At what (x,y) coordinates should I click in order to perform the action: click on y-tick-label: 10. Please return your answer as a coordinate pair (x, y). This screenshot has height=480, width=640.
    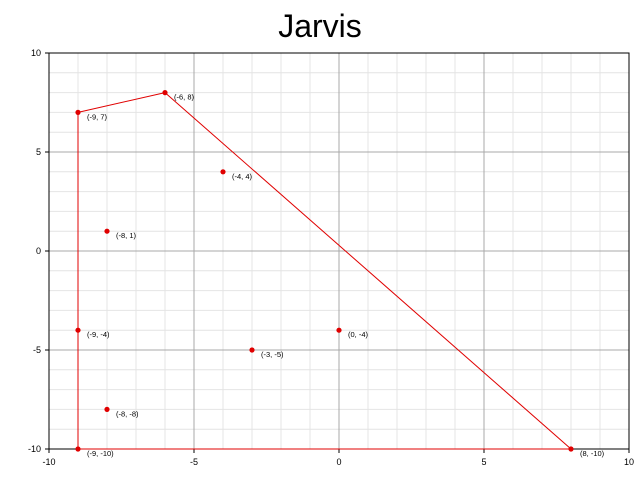
    Looking at the image, I should click on (36, 53).